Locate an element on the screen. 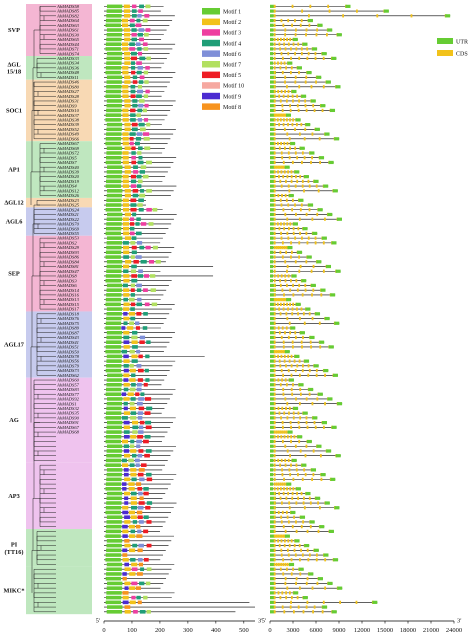  gene-label: AhMADS21 is located at coordinates (67, 214).